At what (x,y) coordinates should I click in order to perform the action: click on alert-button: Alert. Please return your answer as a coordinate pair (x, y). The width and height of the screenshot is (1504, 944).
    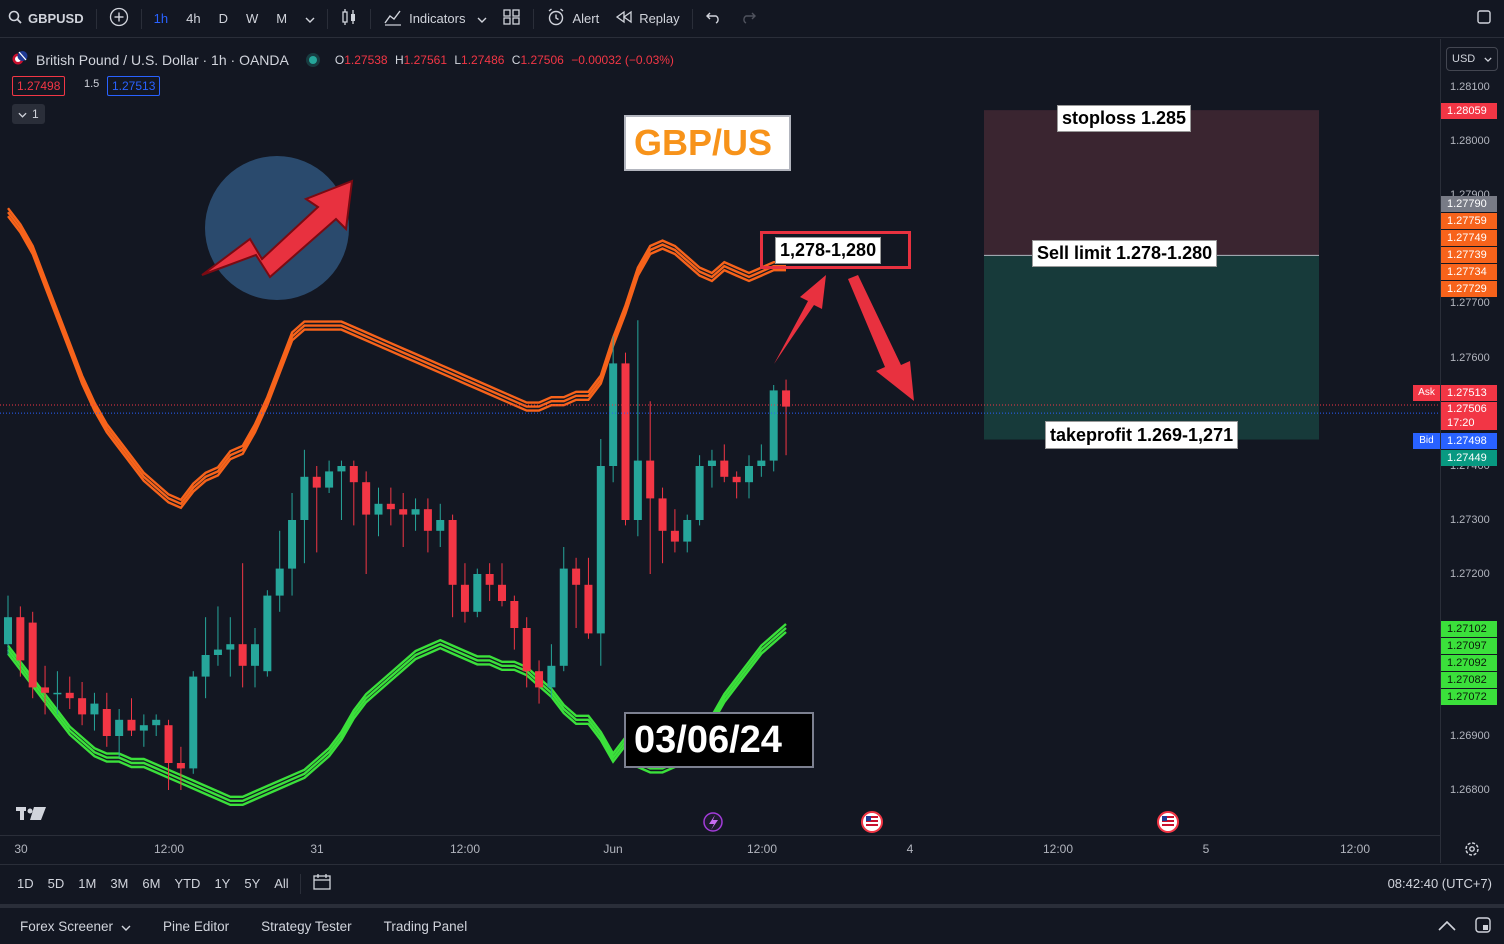
    Looking at the image, I should click on (572, 19).